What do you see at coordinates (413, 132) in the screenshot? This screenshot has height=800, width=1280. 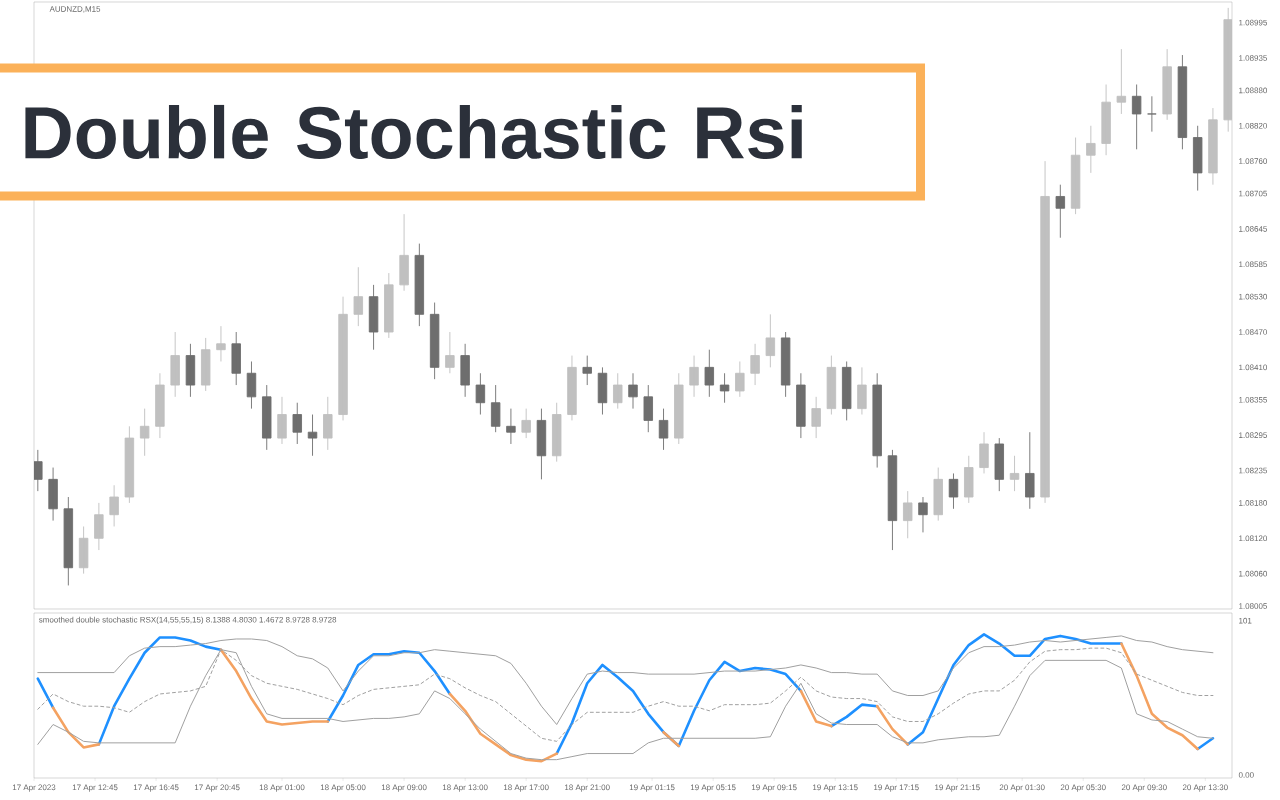 I see `text: Double Stochastic Rsi` at bounding box center [413, 132].